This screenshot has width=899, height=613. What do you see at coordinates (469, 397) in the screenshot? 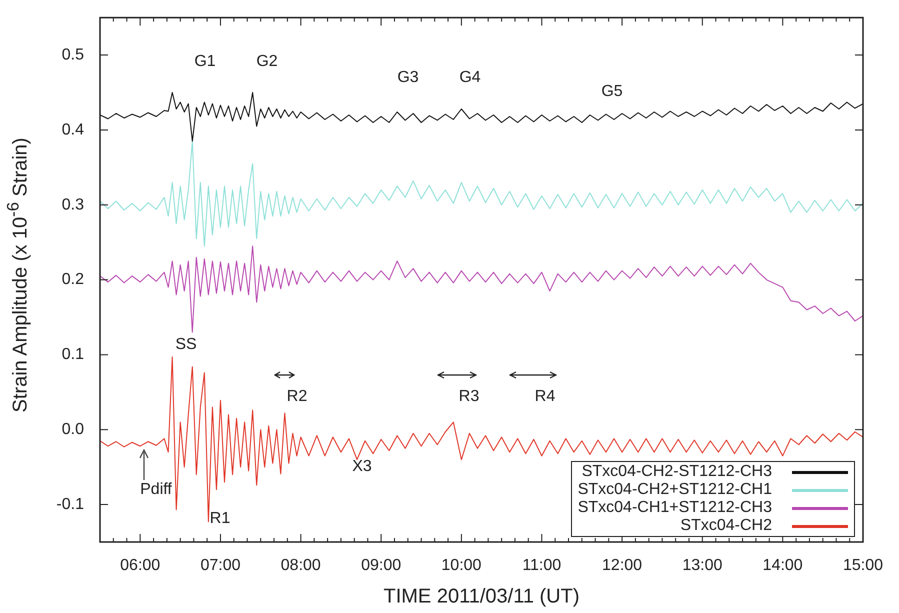
I see `annotation: R3` at bounding box center [469, 397].